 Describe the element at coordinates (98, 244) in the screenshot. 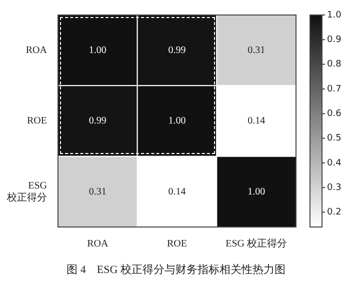

I see `x-tick-label: ROA` at that location.